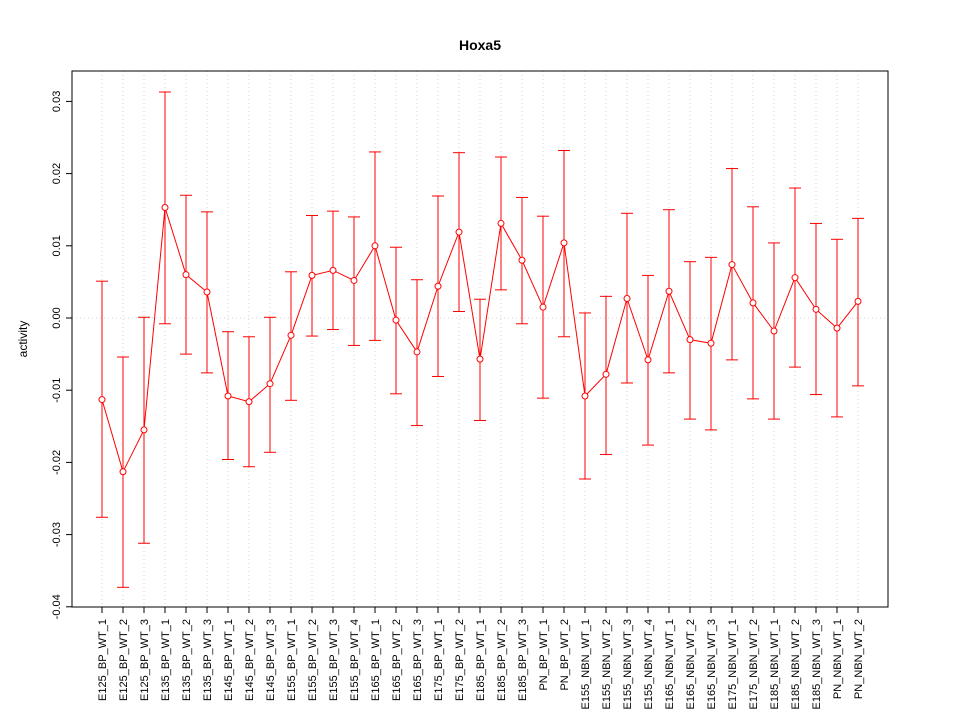  I want to click on y-tick-label: 0.01, so click(57, 245).